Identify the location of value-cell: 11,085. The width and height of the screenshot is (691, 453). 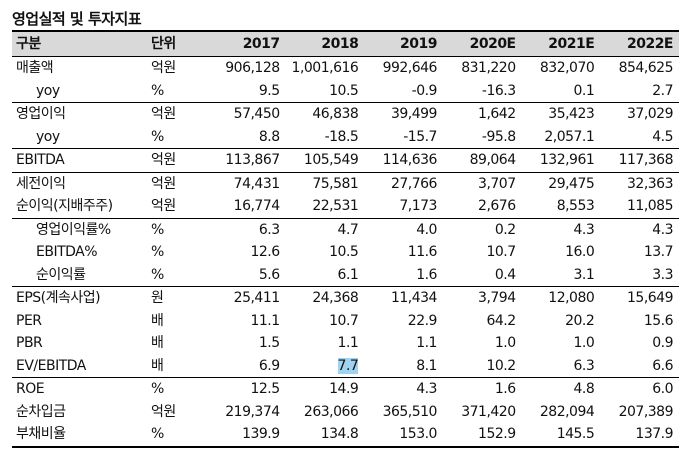
(639, 206).